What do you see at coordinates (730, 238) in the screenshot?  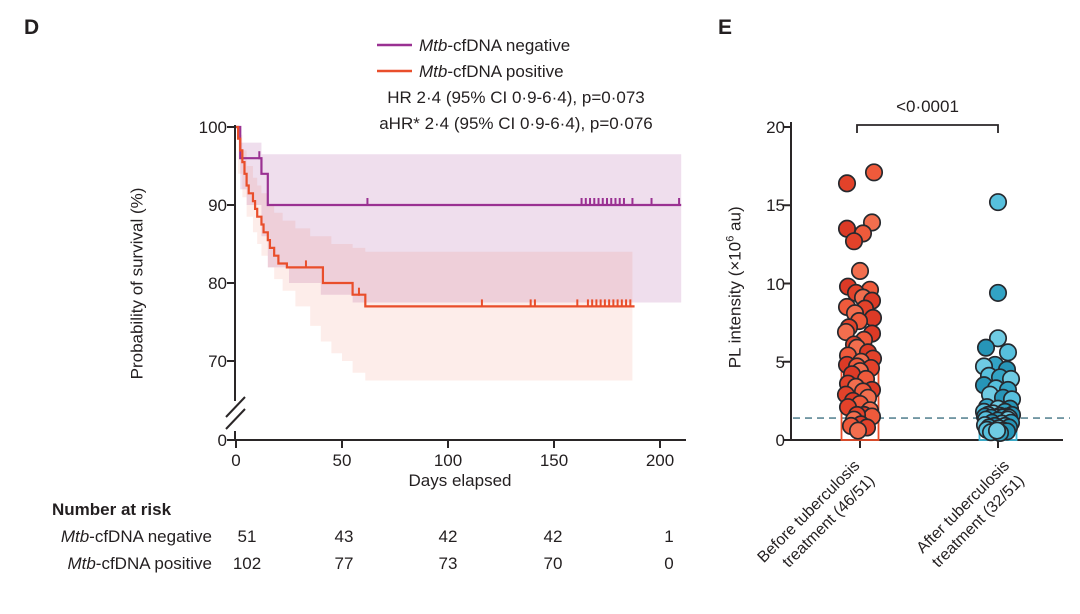 I see `e-ylabel-sup: 6` at bounding box center [730, 238].